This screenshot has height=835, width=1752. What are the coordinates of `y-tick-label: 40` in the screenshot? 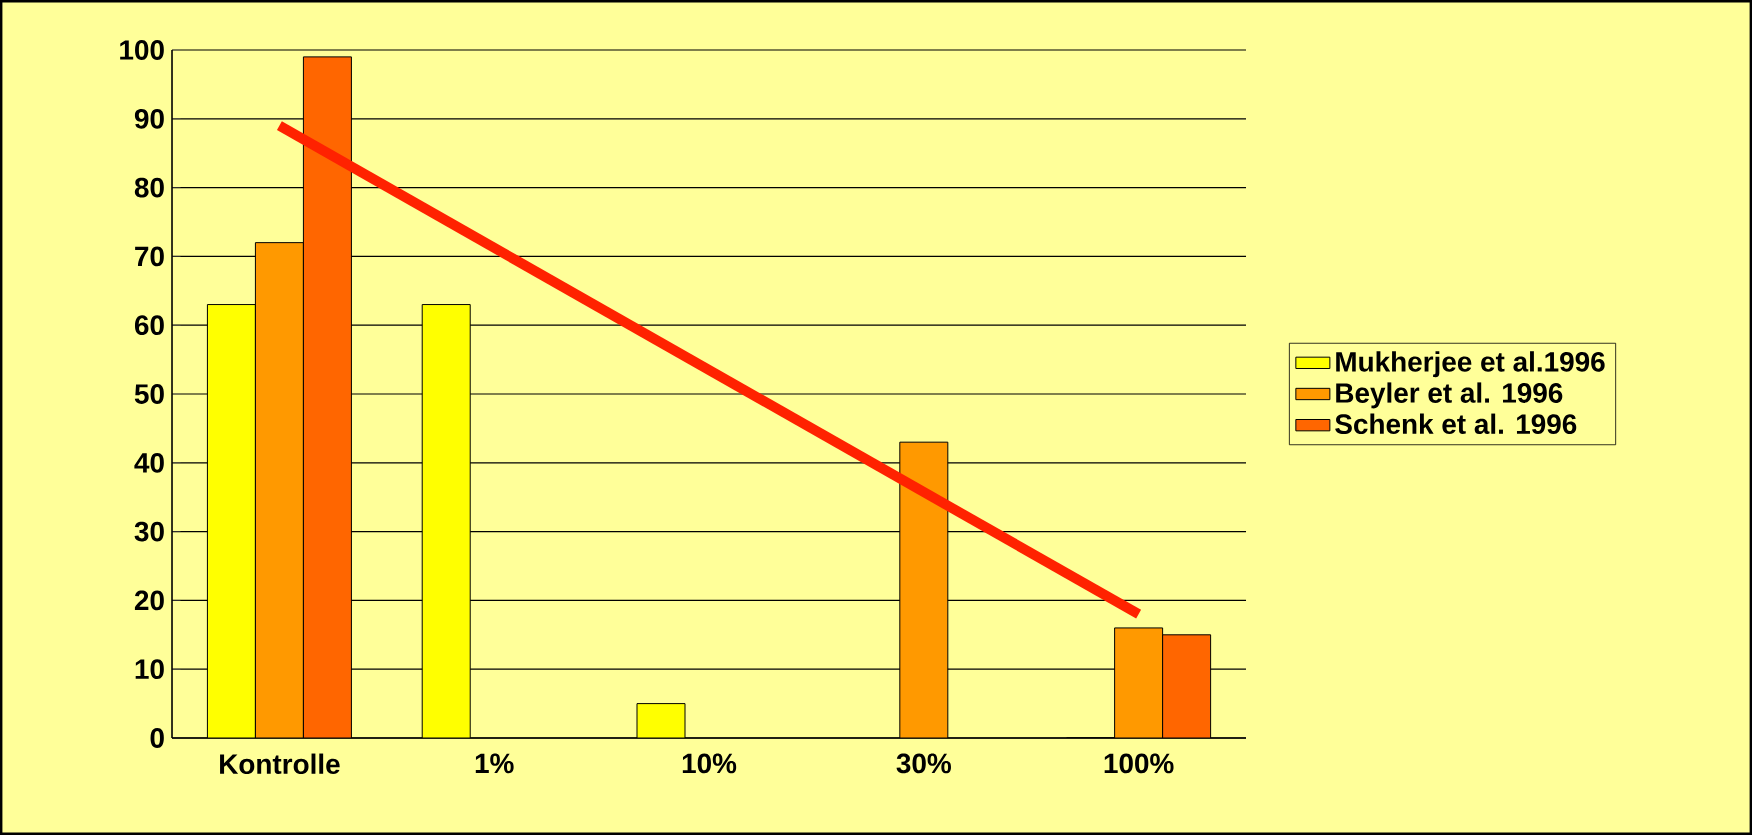 It's located at (149, 462).